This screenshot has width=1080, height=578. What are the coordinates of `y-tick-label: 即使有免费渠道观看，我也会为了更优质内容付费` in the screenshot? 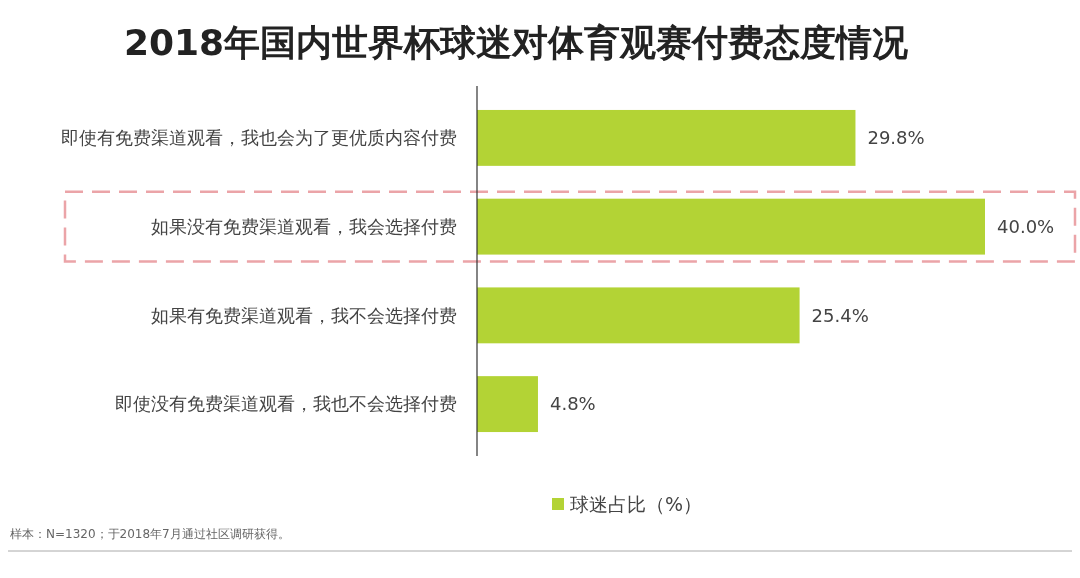 It's located at (259, 138).